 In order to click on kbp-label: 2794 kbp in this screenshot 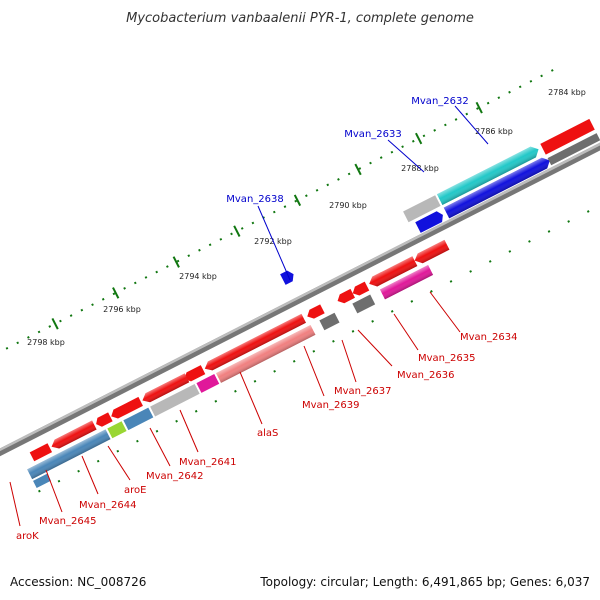, I will do `click(198, 276)`.